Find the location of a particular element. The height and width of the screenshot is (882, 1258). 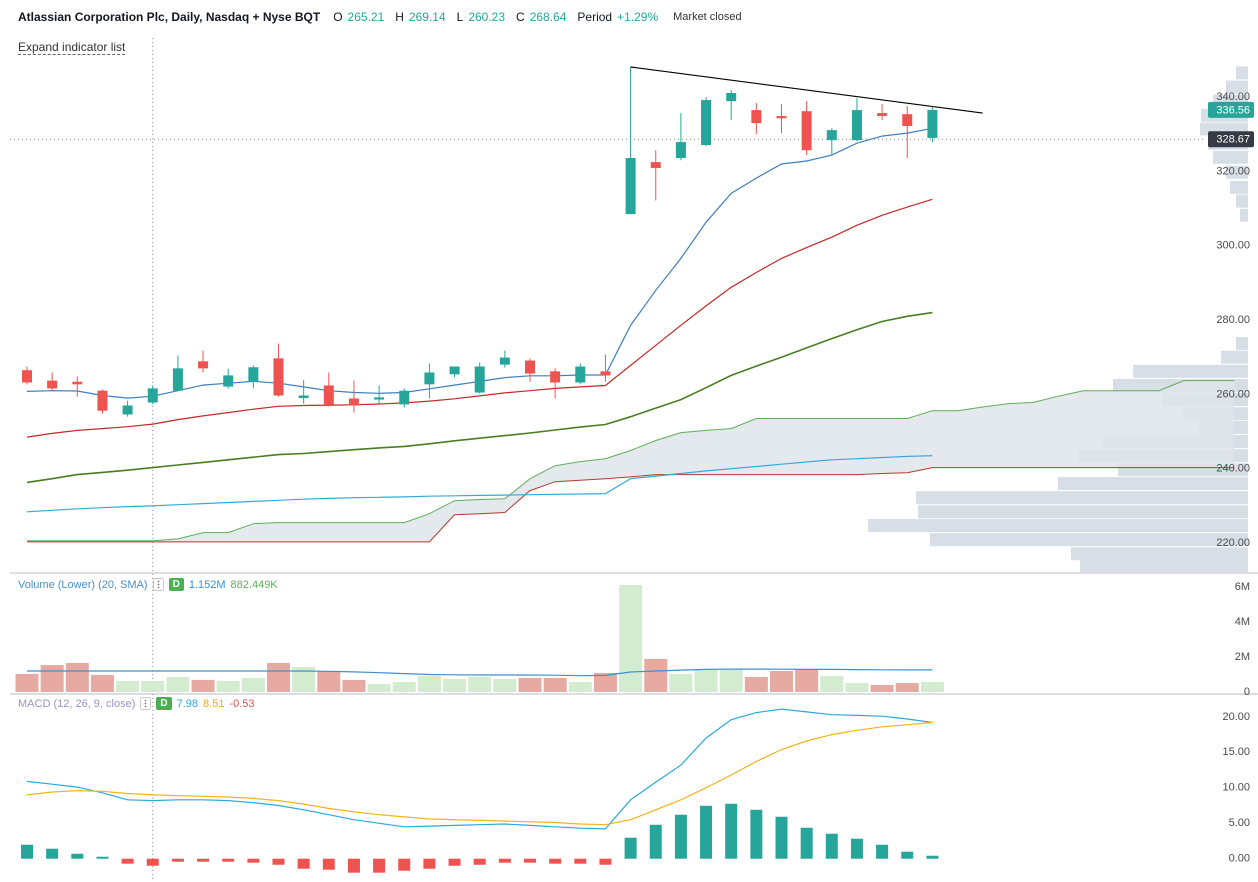

price-tag-label: 328.67 is located at coordinates (1233, 140).